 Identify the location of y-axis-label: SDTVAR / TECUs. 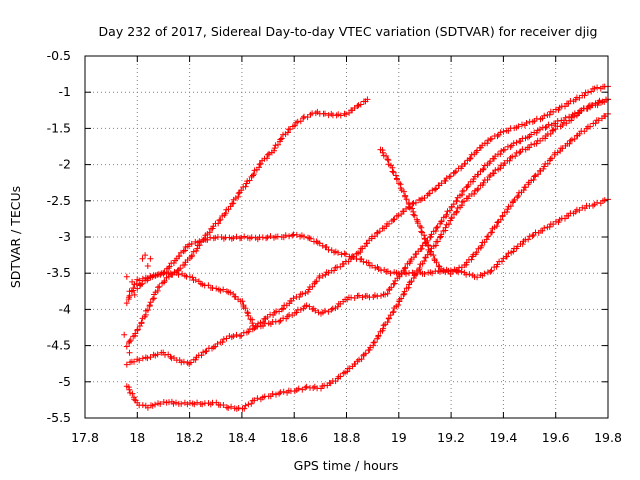
(15, 237).